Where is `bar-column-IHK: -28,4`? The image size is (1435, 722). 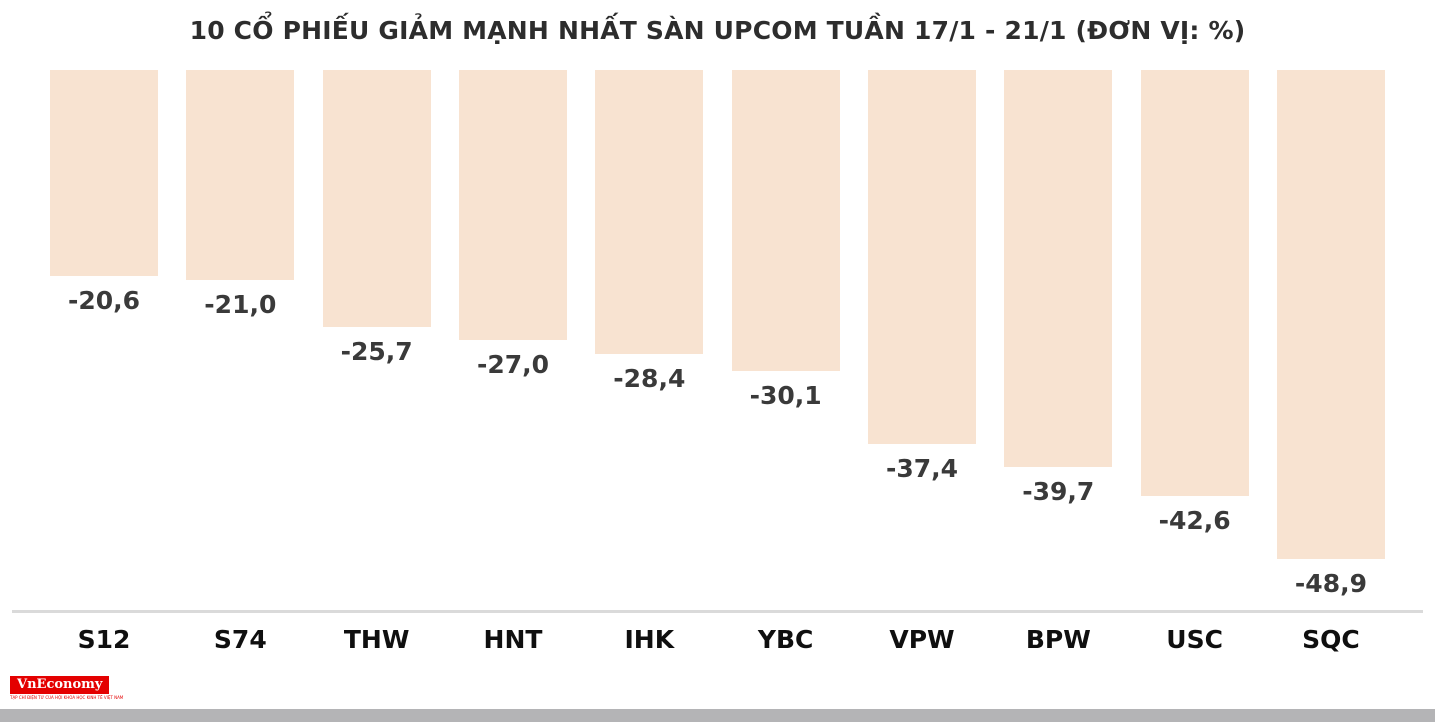
bar-column-IHK: -28,4 is located at coordinates (649, 231).